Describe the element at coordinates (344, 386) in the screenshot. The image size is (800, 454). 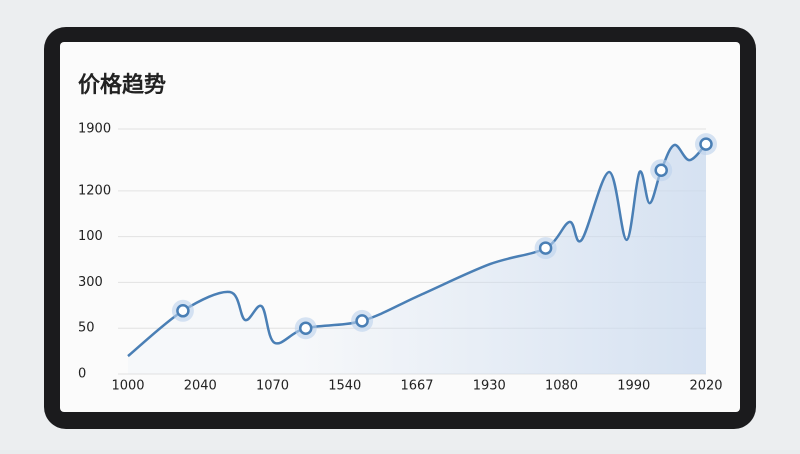
I see `x-tick-label: 1540` at that location.